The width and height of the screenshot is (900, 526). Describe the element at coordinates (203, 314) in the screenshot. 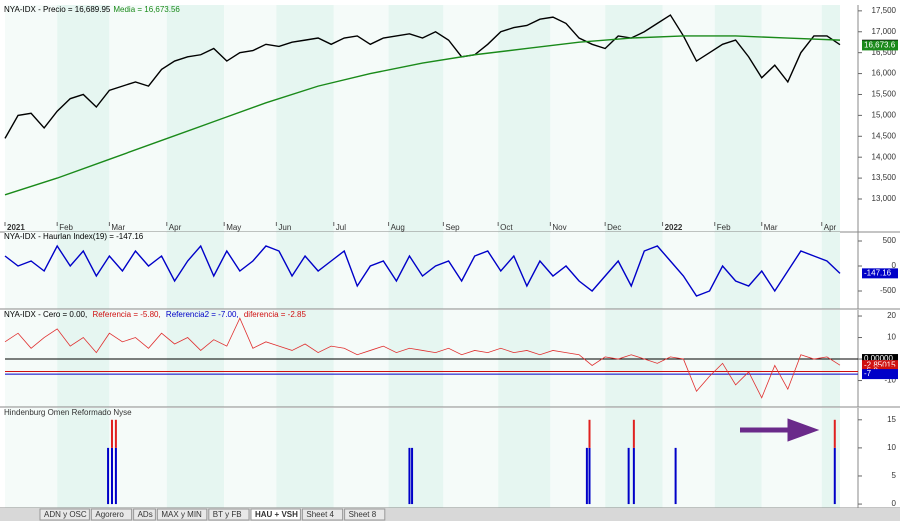

I see `legend-entry: Referencia2 = -7.00,` at that location.